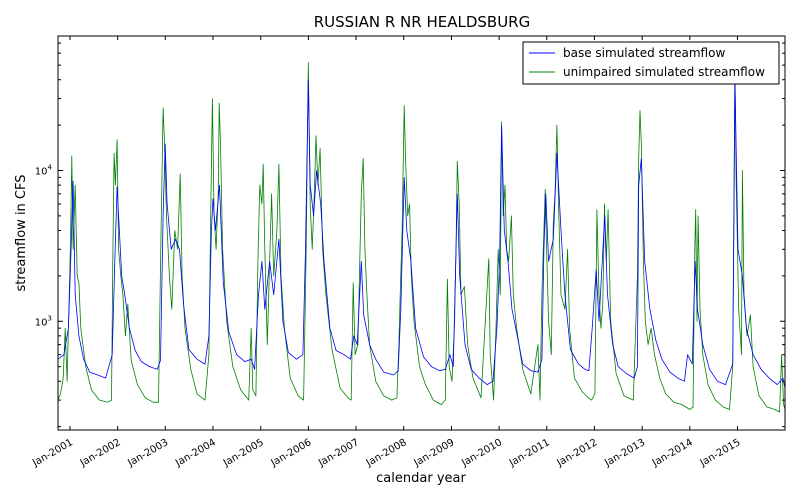 The width and height of the screenshot is (800, 500). What do you see at coordinates (100, 453) in the screenshot?
I see `x-tick-label: Jan-2002` at bounding box center [100, 453].